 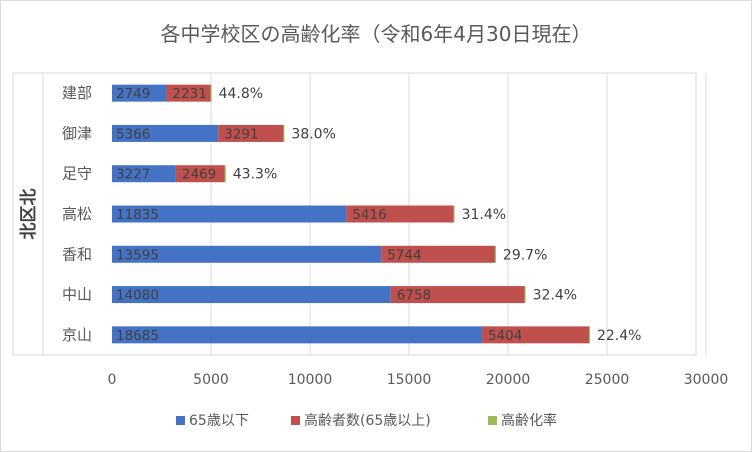 I want to click on legend-label: 高齢者数(65歳以上), so click(x=367, y=420).